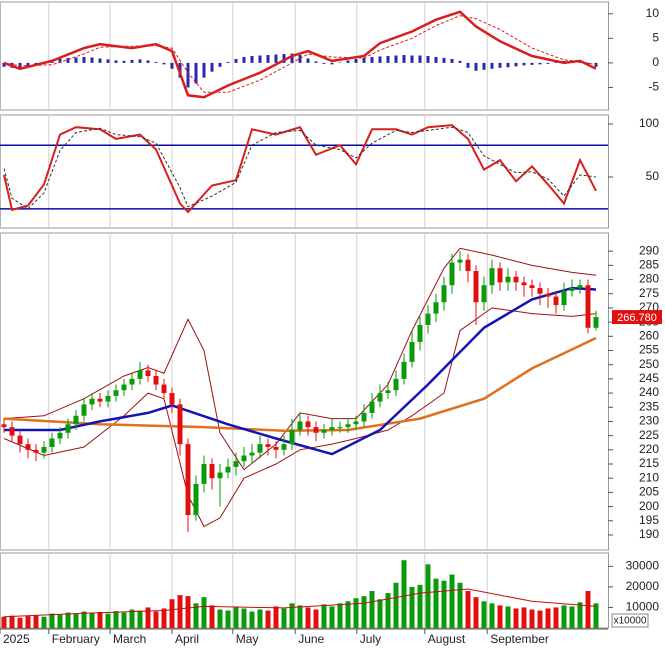 The height and width of the screenshot is (649, 665). Describe the element at coordinates (649, 335) in the screenshot. I see `y-tick-label: 260` at that location.